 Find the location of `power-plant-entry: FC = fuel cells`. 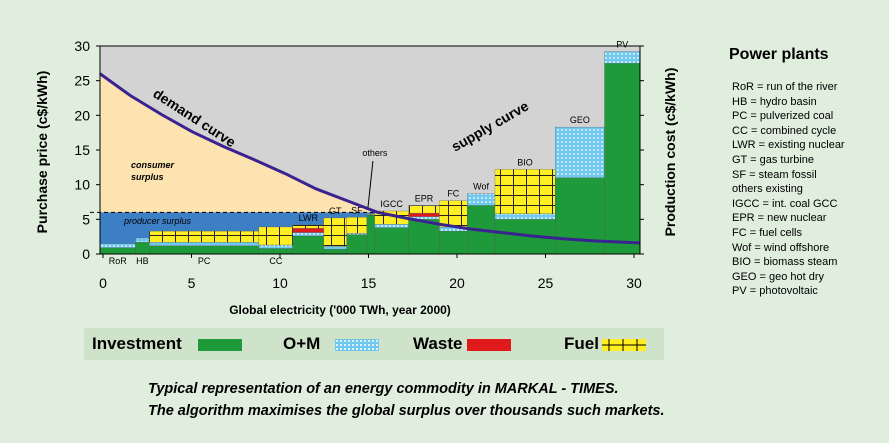

power-plant-entry: FC = fuel cells is located at coordinates (767, 232).